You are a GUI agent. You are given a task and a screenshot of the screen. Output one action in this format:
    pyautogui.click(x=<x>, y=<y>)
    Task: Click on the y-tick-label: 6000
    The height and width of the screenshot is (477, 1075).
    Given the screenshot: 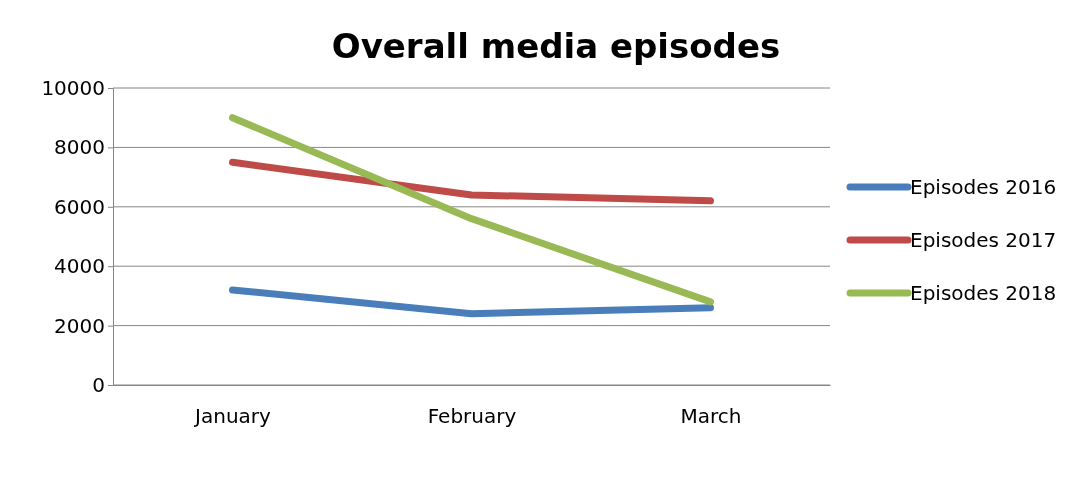 What is the action you would take?
    pyautogui.click(x=79, y=206)
    